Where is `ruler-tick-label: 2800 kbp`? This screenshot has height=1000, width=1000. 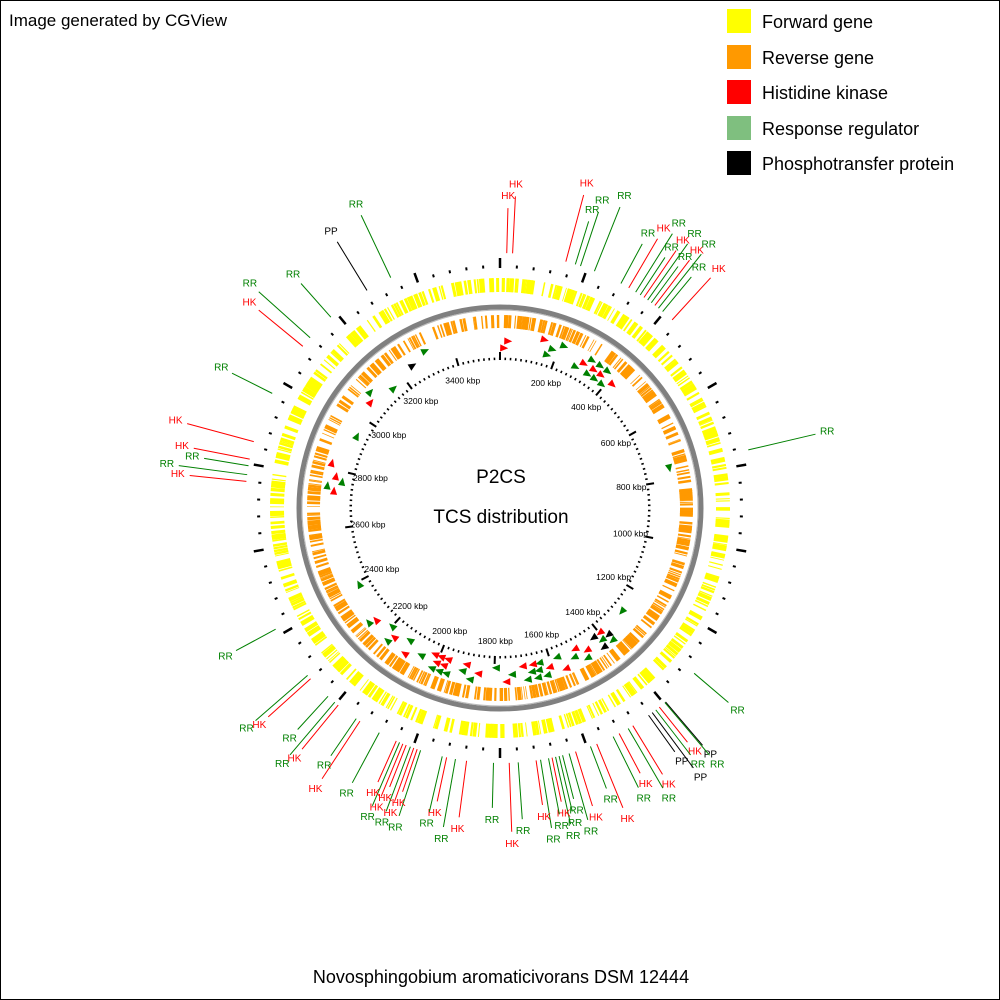
ruler-tick-label: 2800 kbp is located at coordinates (370, 478).